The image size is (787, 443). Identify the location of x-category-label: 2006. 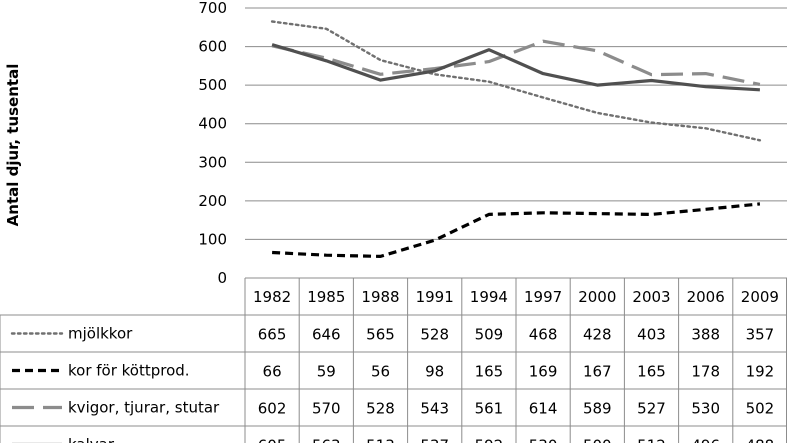
(706, 297).